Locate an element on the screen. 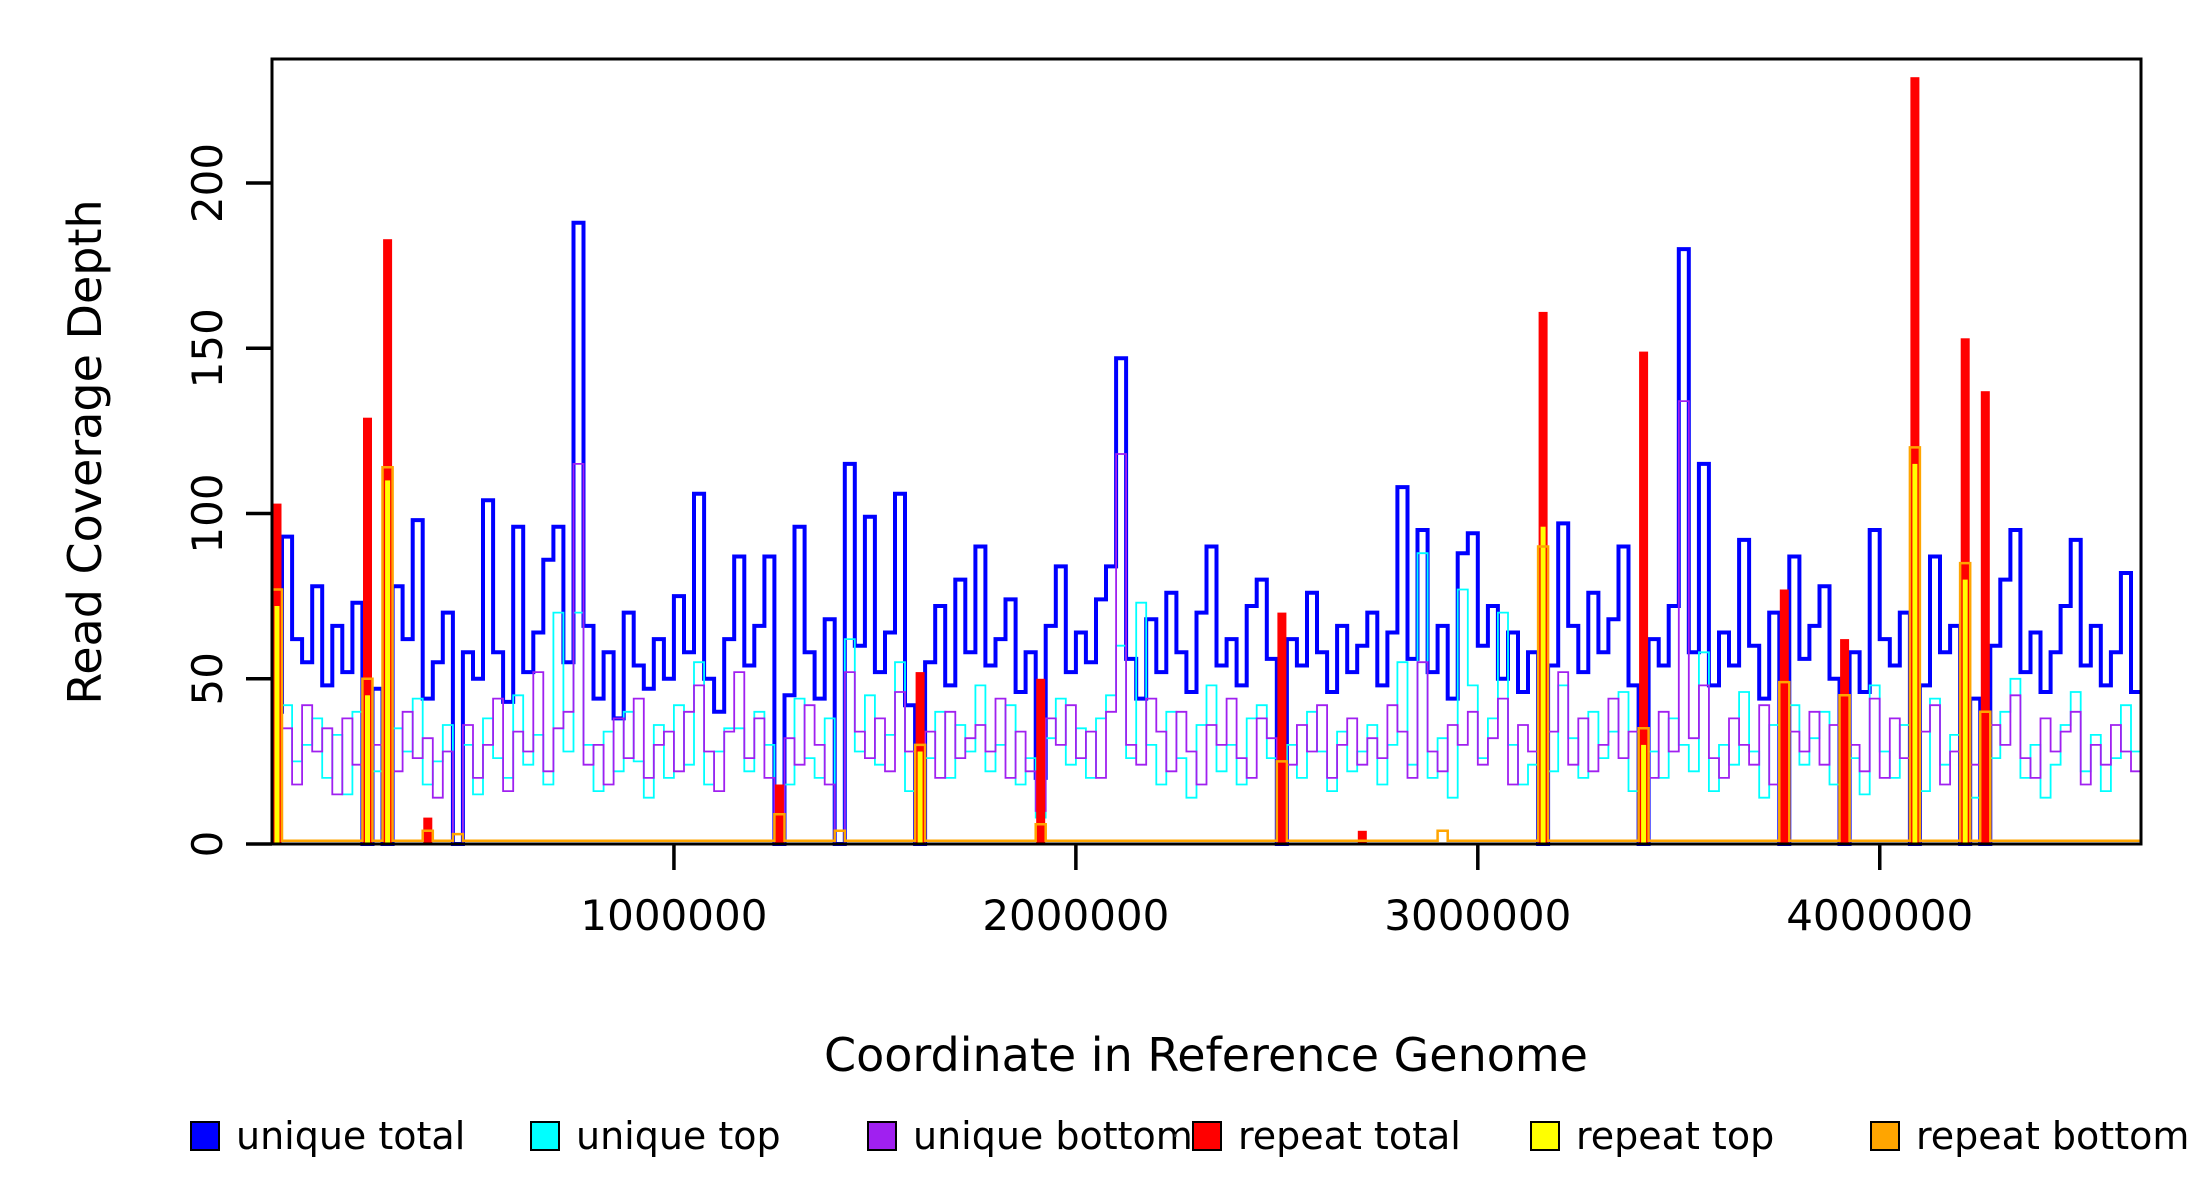  legend-item-unique-top: unique top is located at coordinates (655, 1136).